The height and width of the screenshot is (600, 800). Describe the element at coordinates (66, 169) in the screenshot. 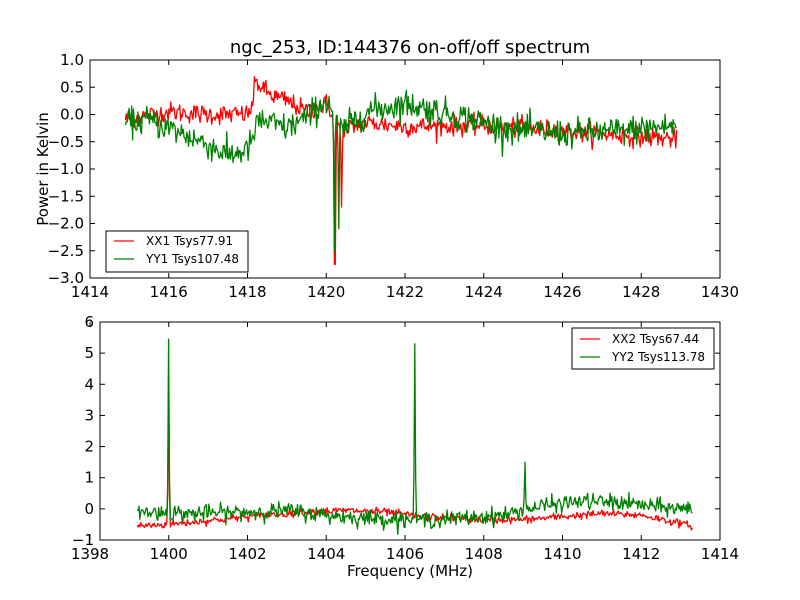

I see `y-tick-label: −1.0` at that location.